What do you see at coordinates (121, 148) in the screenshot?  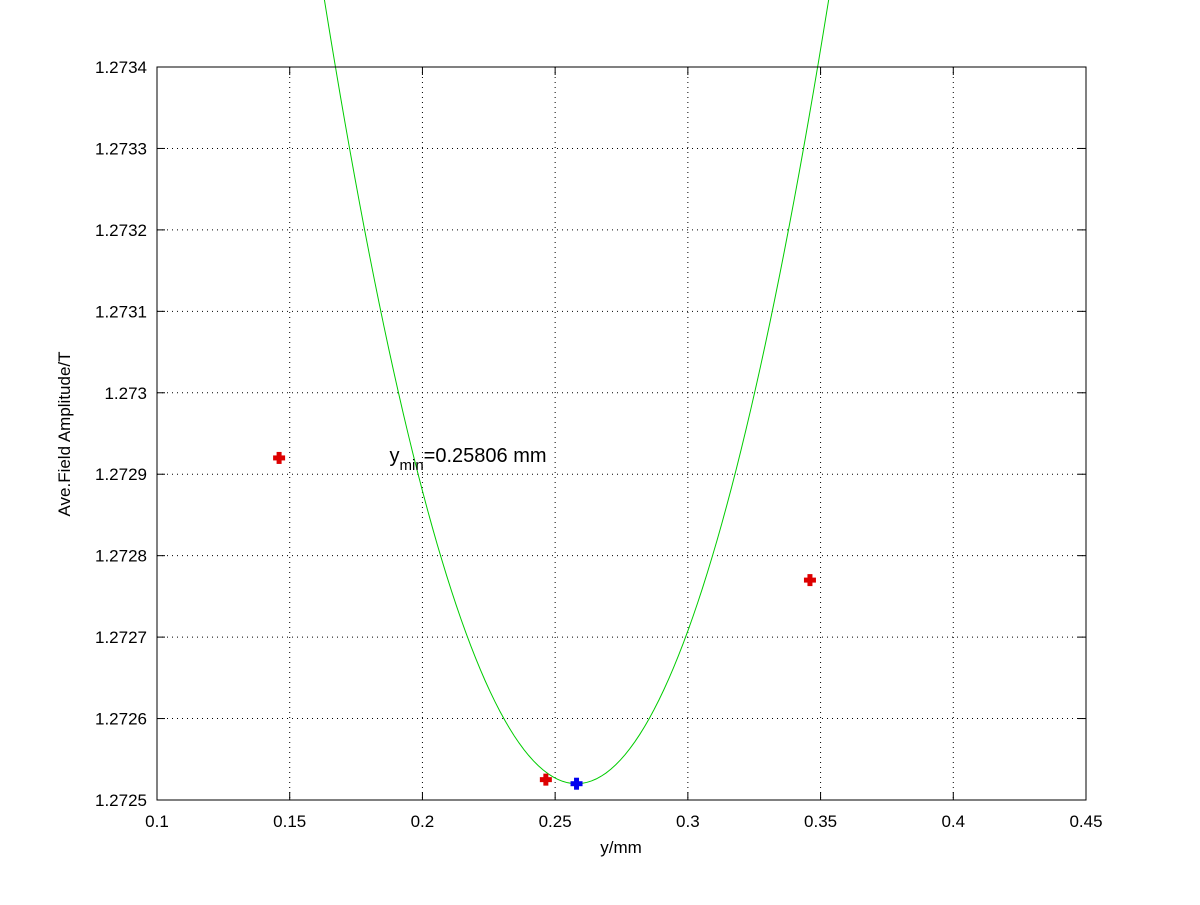 I see `y-tick-label: 1.2733` at bounding box center [121, 148].